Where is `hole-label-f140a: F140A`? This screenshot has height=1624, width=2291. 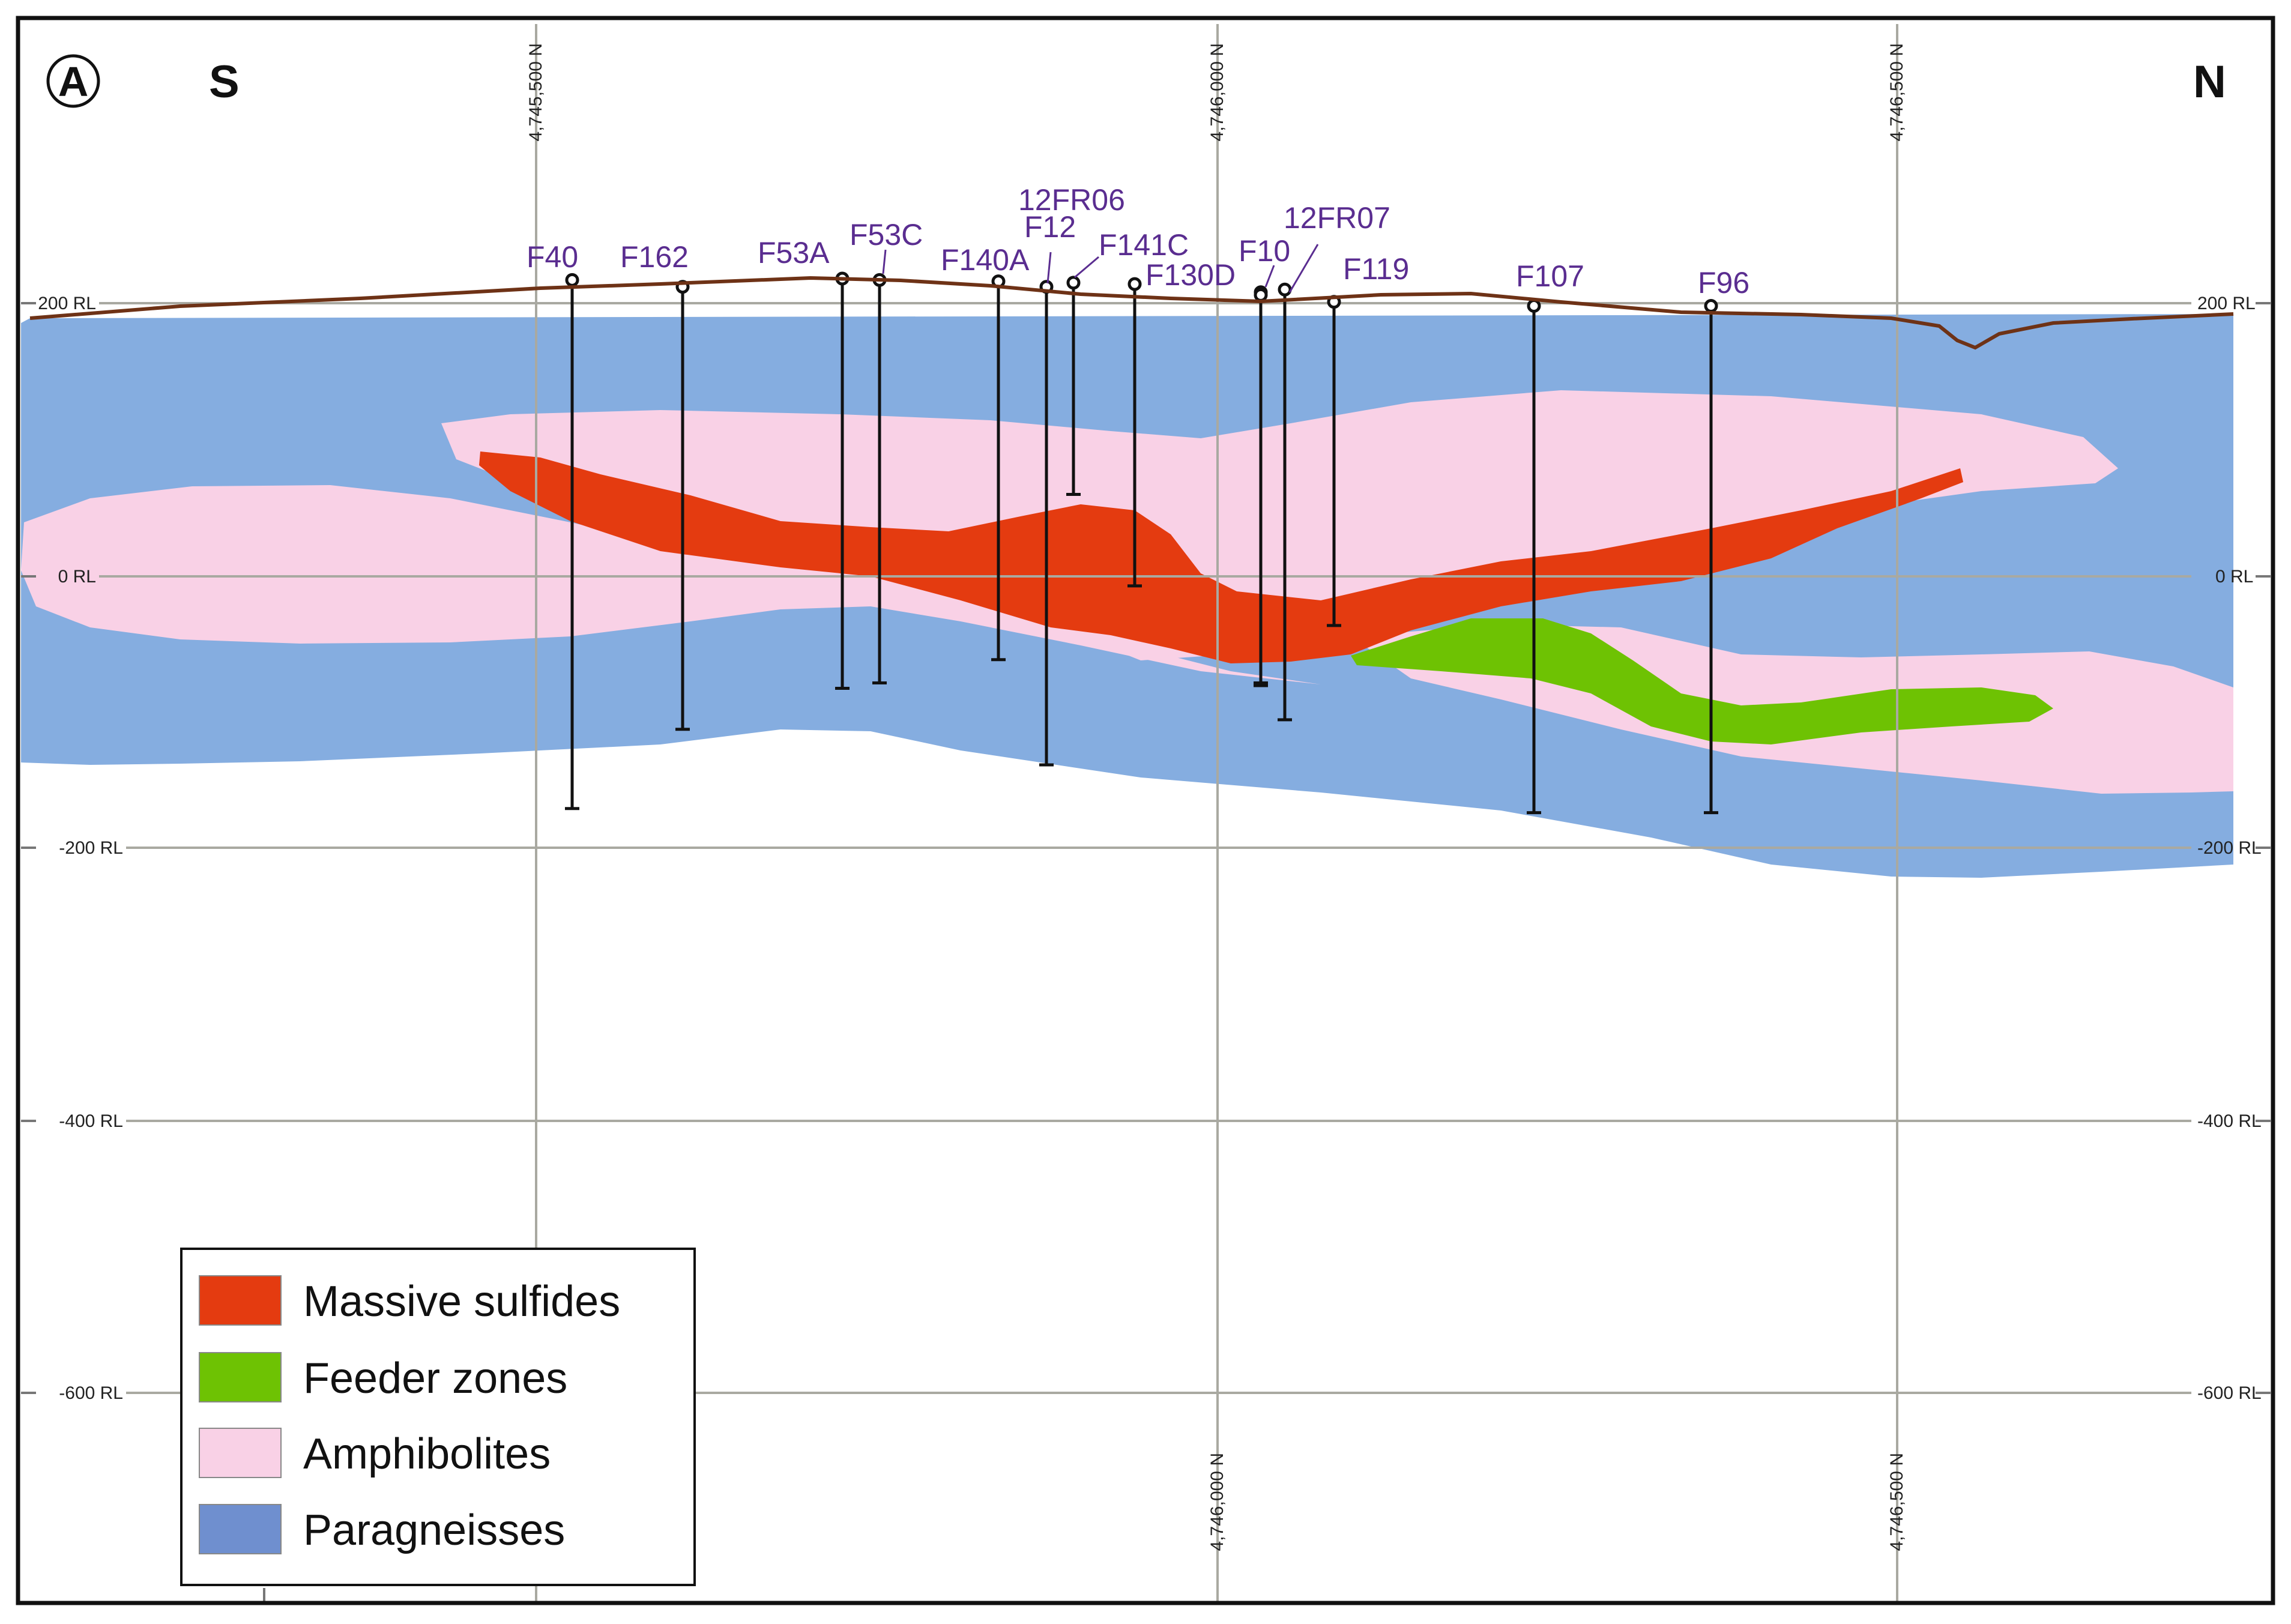 hole-label-f140a: F140A is located at coordinates (985, 260).